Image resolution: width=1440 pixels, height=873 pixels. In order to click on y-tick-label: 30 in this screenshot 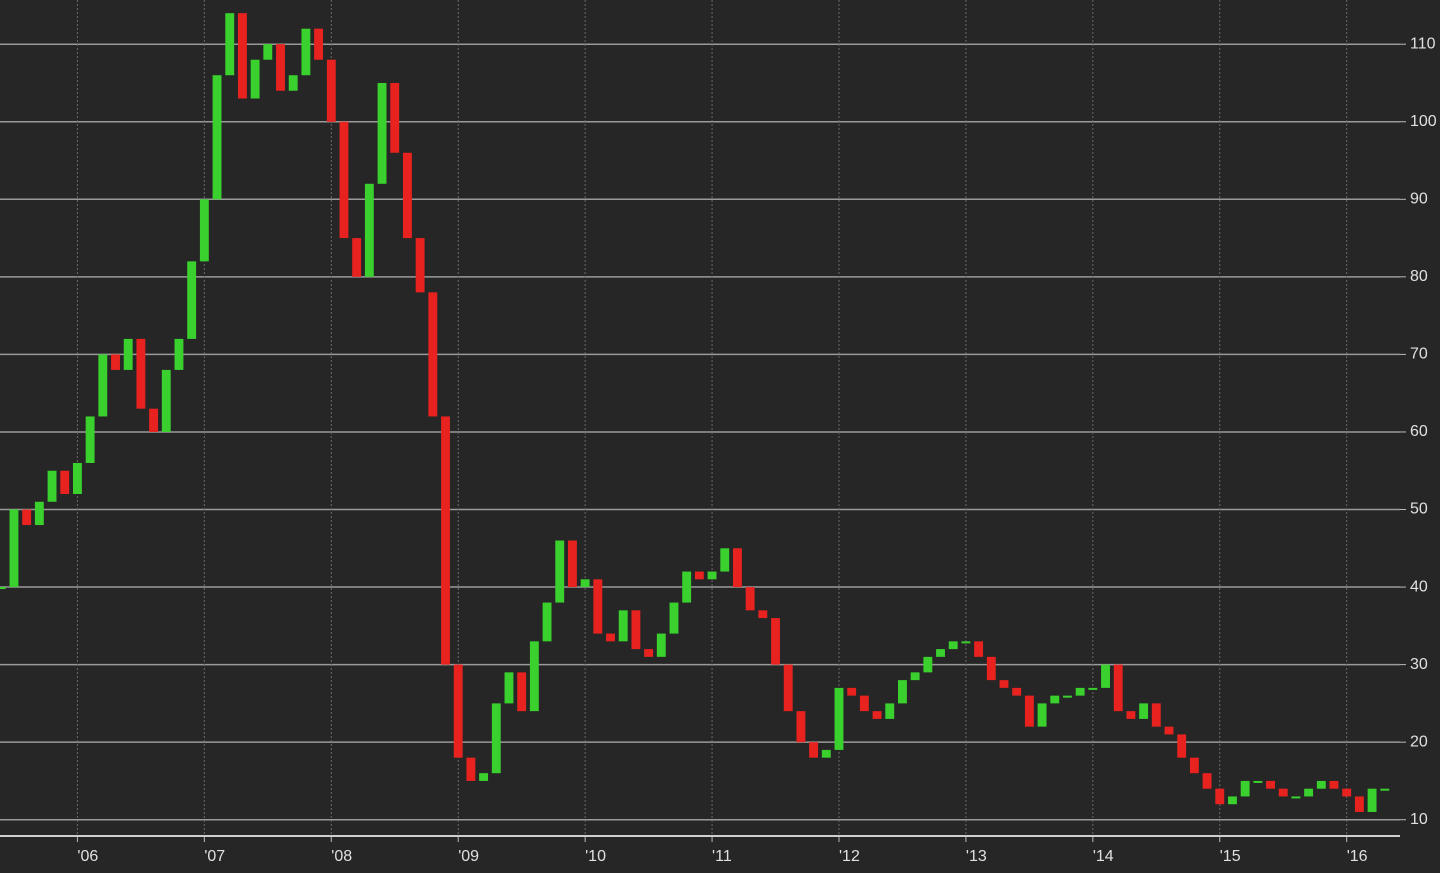, I will do `click(1419, 664)`.